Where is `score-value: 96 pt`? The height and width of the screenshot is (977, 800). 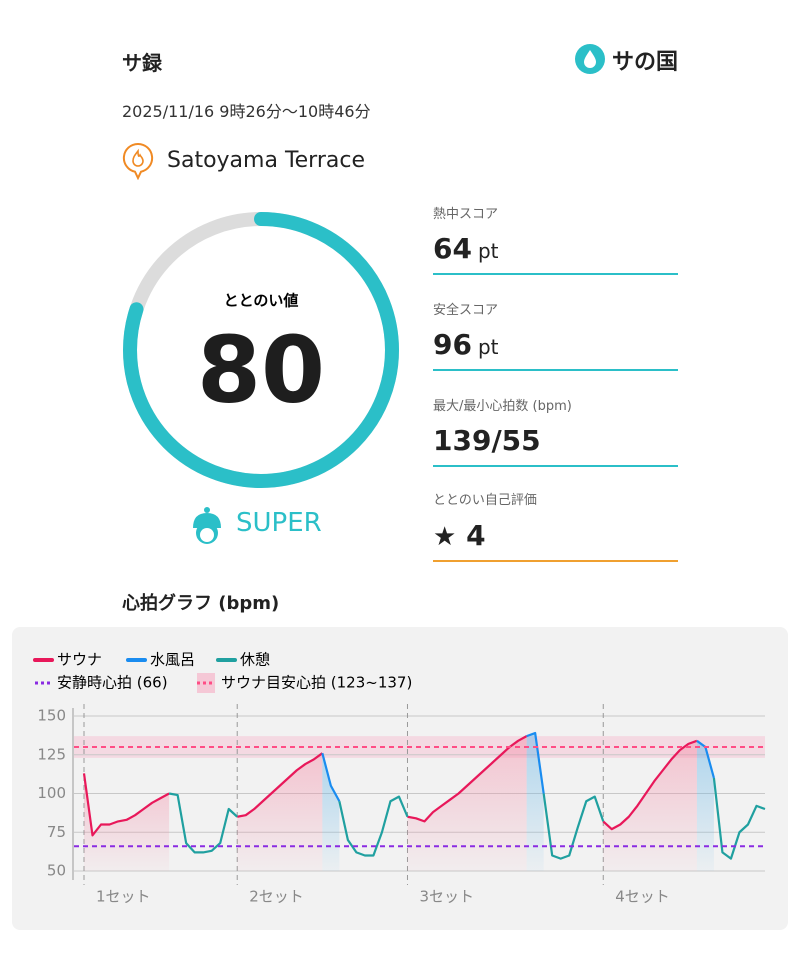
score-value: 96 pt is located at coordinates (466, 344).